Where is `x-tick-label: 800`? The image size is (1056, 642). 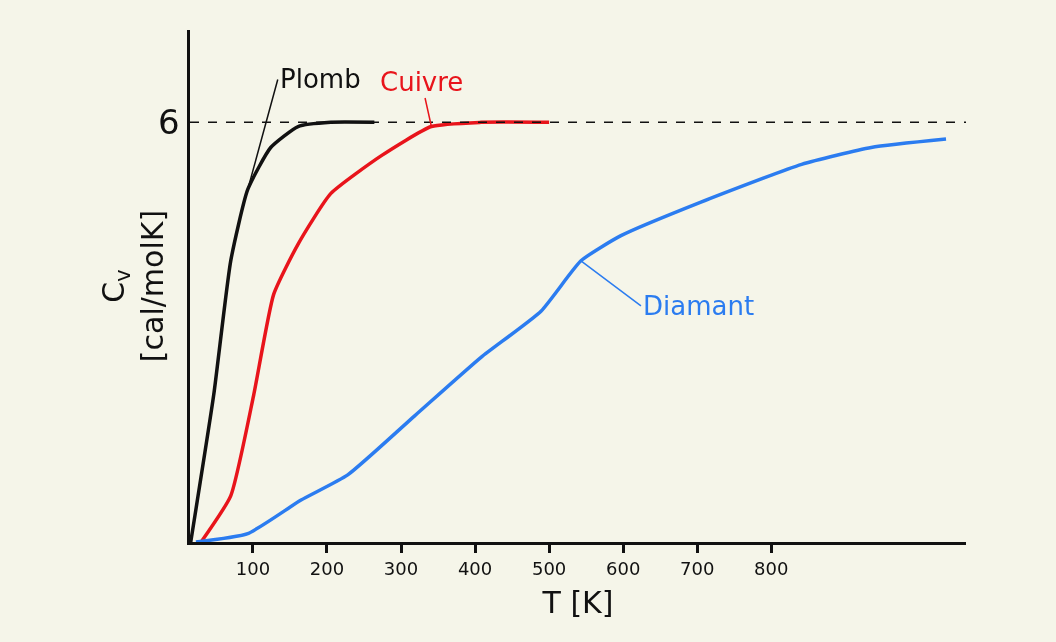
x-tick-label: 800 is located at coordinates (771, 568).